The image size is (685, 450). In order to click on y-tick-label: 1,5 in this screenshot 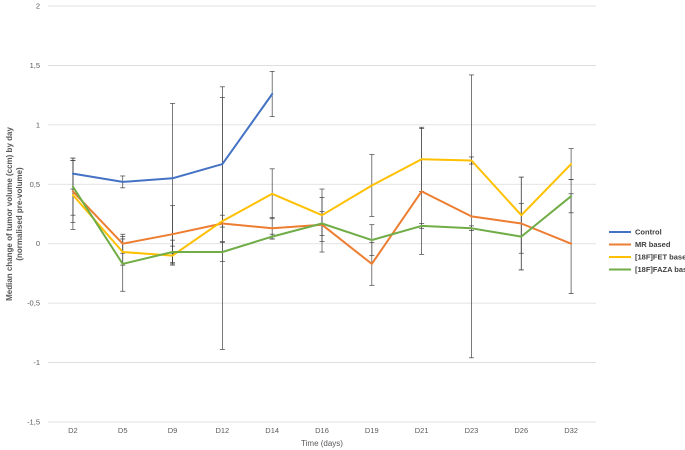, I will do `click(35, 65)`.